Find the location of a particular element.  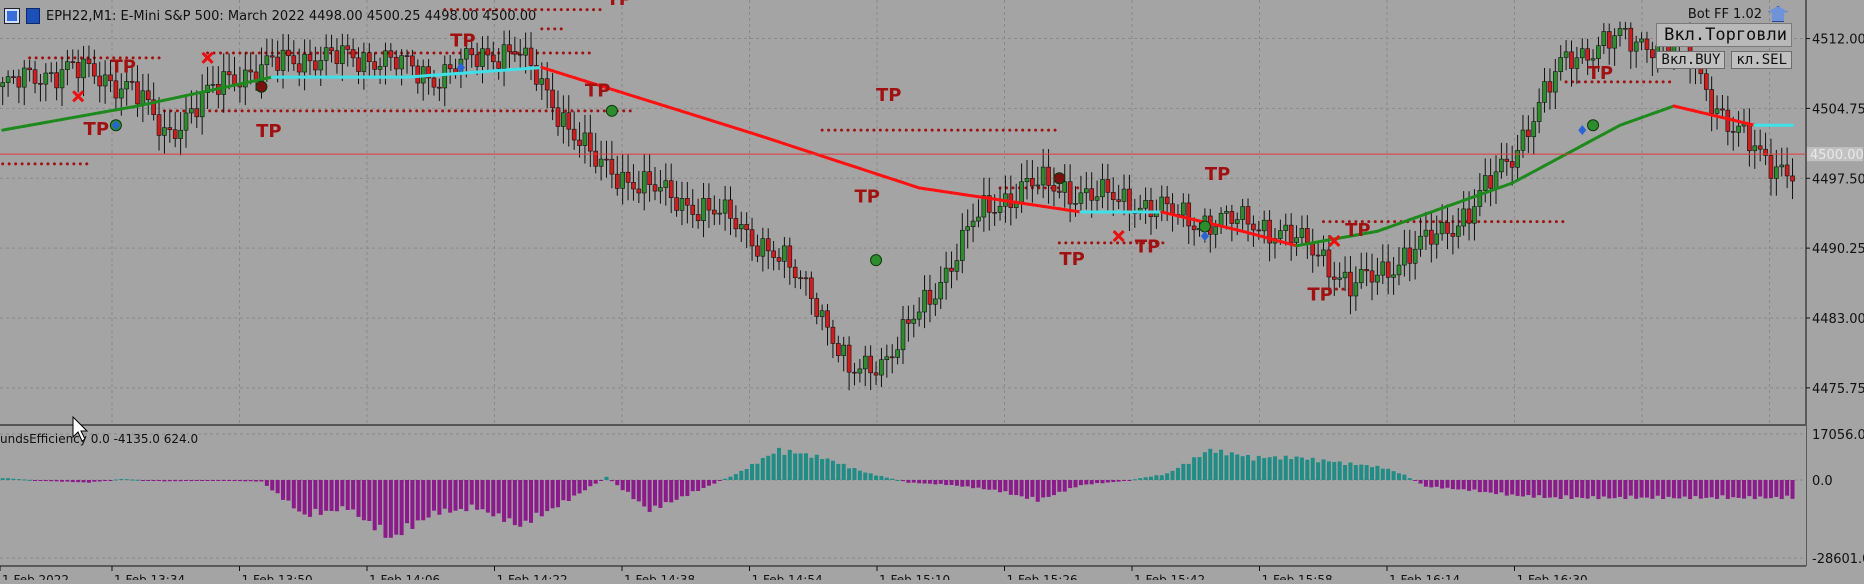

time-tick-label: 1 Feb 13:34 is located at coordinates (149, 576).